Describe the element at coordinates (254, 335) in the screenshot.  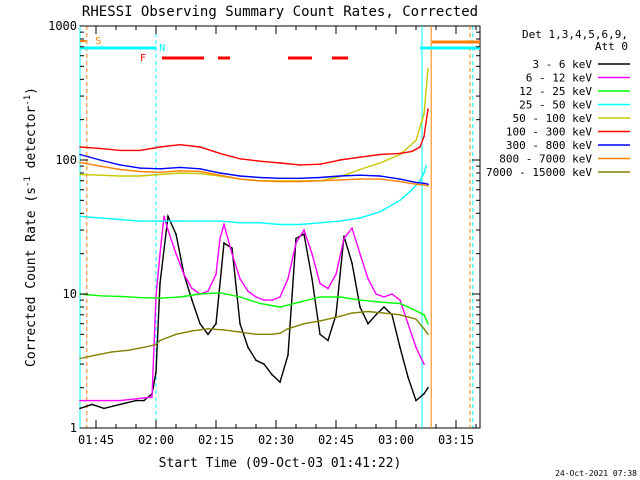
I see `series-line` at that location.